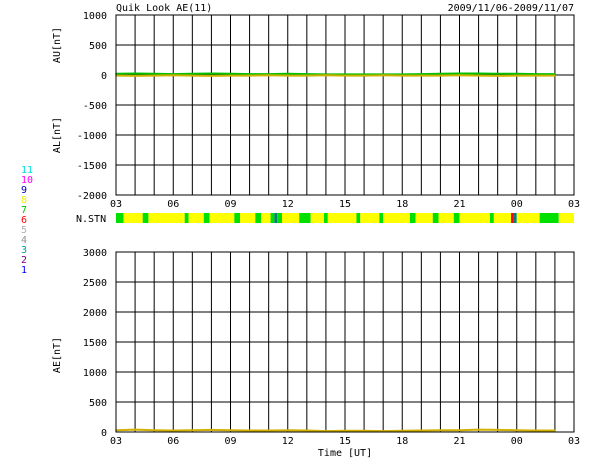 The image size is (590, 460). What do you see at coordinates (24, 270) in the screenshot?
I see `legend-count-1: 1` at bounding box center [24, 270].